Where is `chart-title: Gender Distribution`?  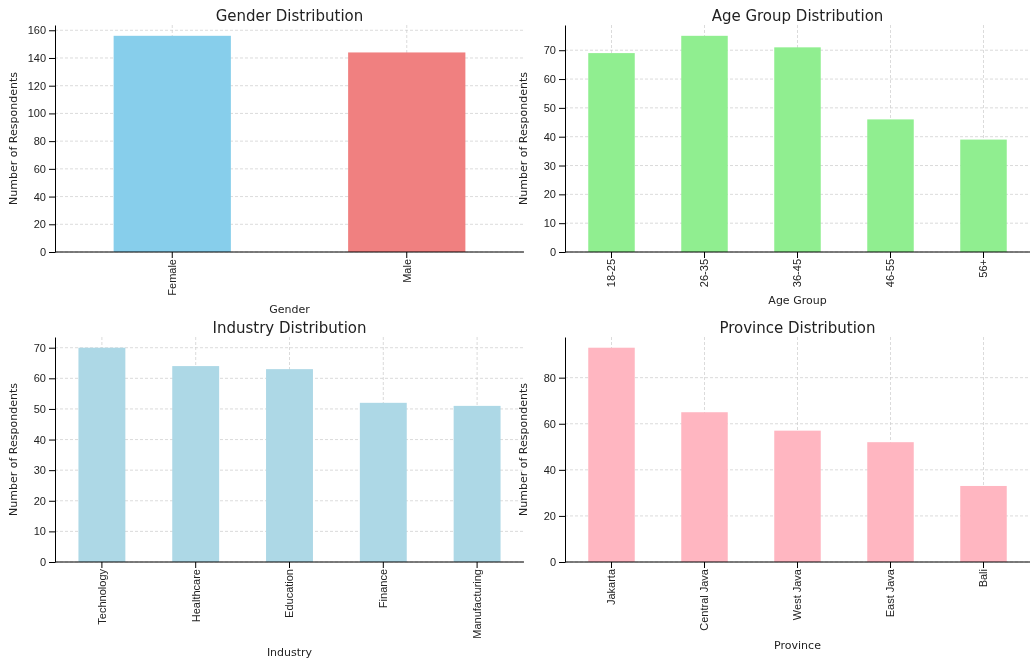
chart-title: Gender Distribution is located at coordinates (289, 16).